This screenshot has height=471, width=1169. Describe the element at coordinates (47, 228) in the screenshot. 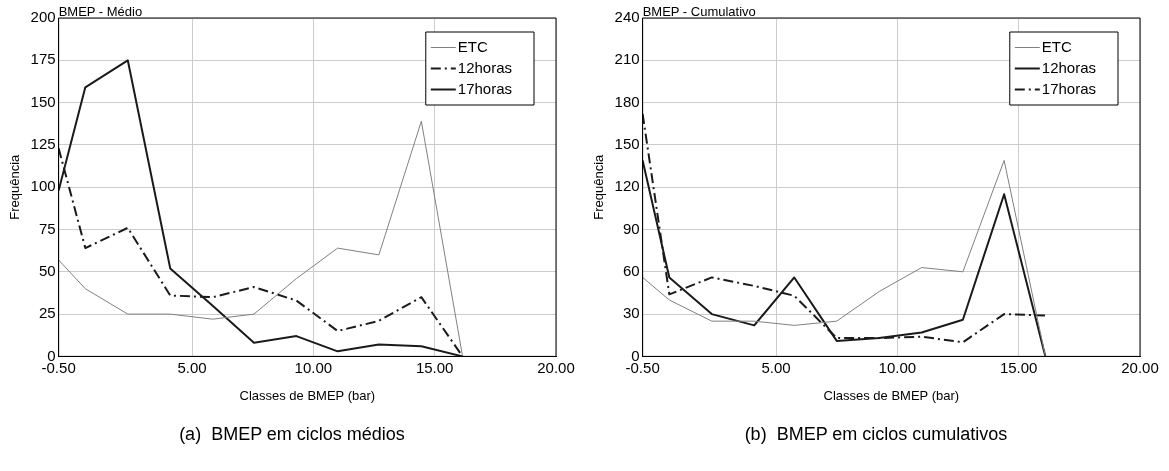

I see `y-tick-label: 75` at that location.